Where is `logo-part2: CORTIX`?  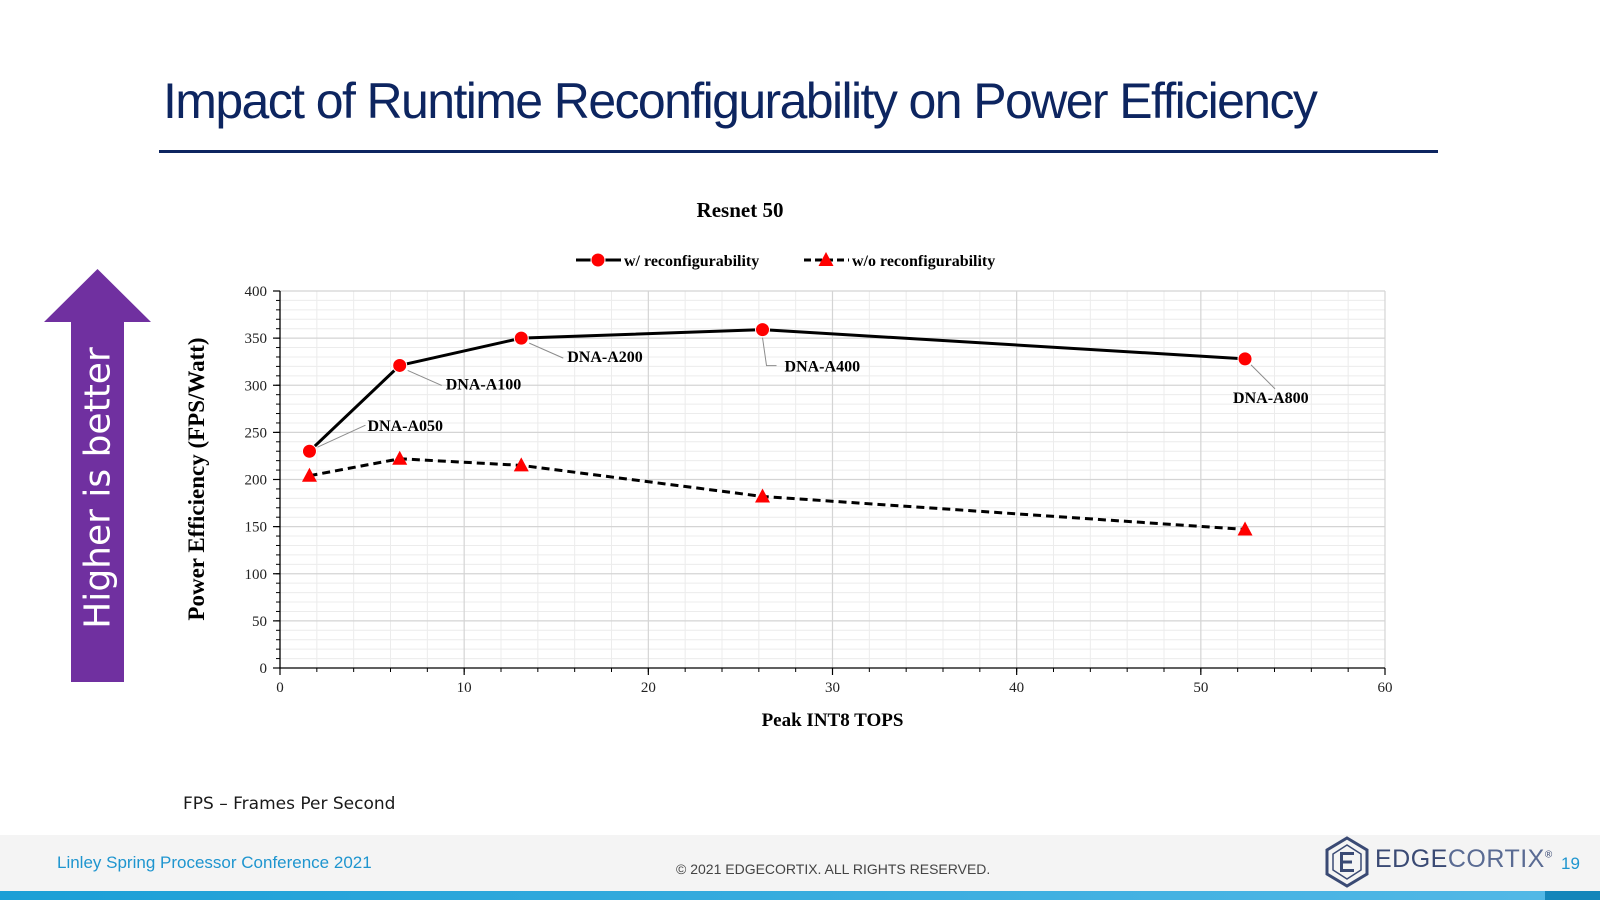 logo-part2: CORTIX is located at coordinates (1496, 859).